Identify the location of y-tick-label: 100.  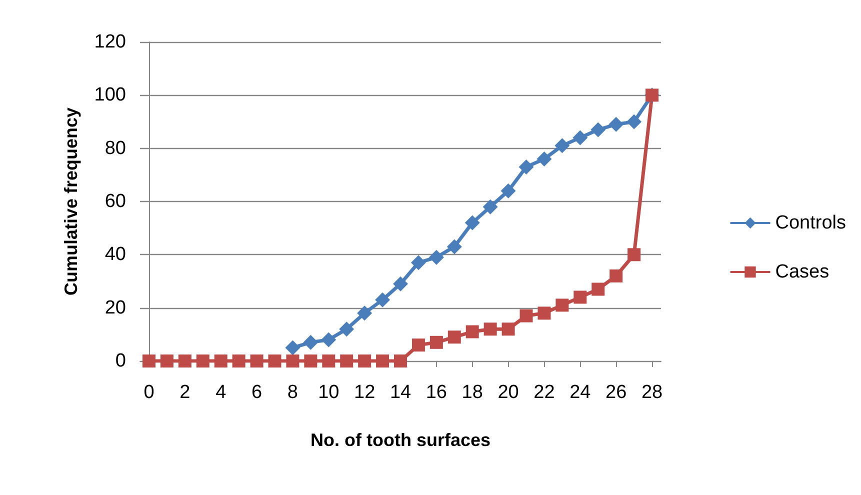
(110, 95).